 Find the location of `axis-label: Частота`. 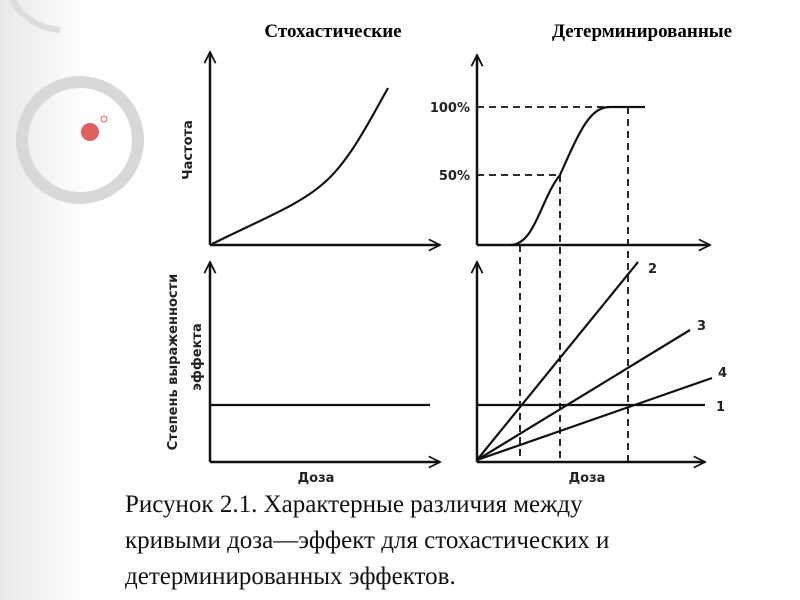

axis-label: Частота is located at coordinates (188, 150).